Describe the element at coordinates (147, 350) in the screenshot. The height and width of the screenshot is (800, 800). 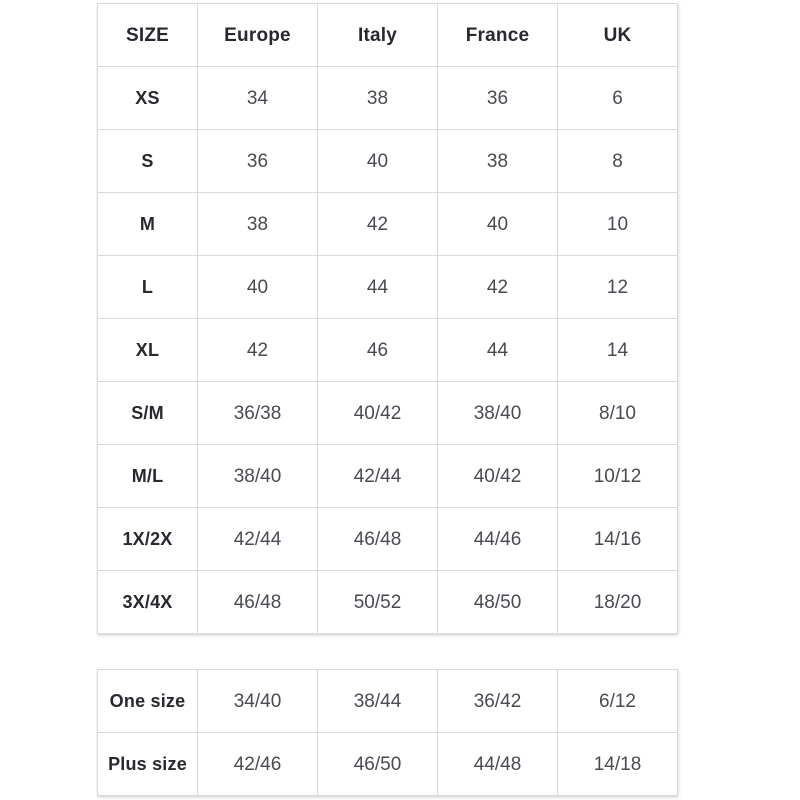
I see `row-label: XL` at that location.